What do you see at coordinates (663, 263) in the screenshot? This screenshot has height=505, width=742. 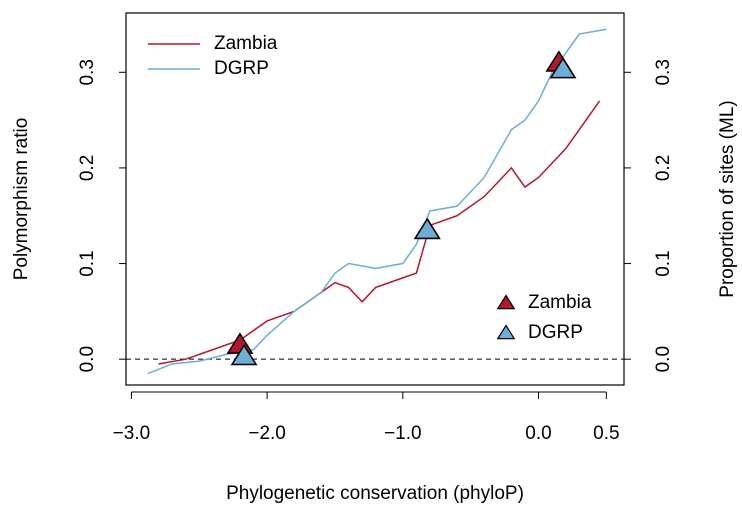 I see `y2-tick-label: 0.1` at bounding box center [663, 263].